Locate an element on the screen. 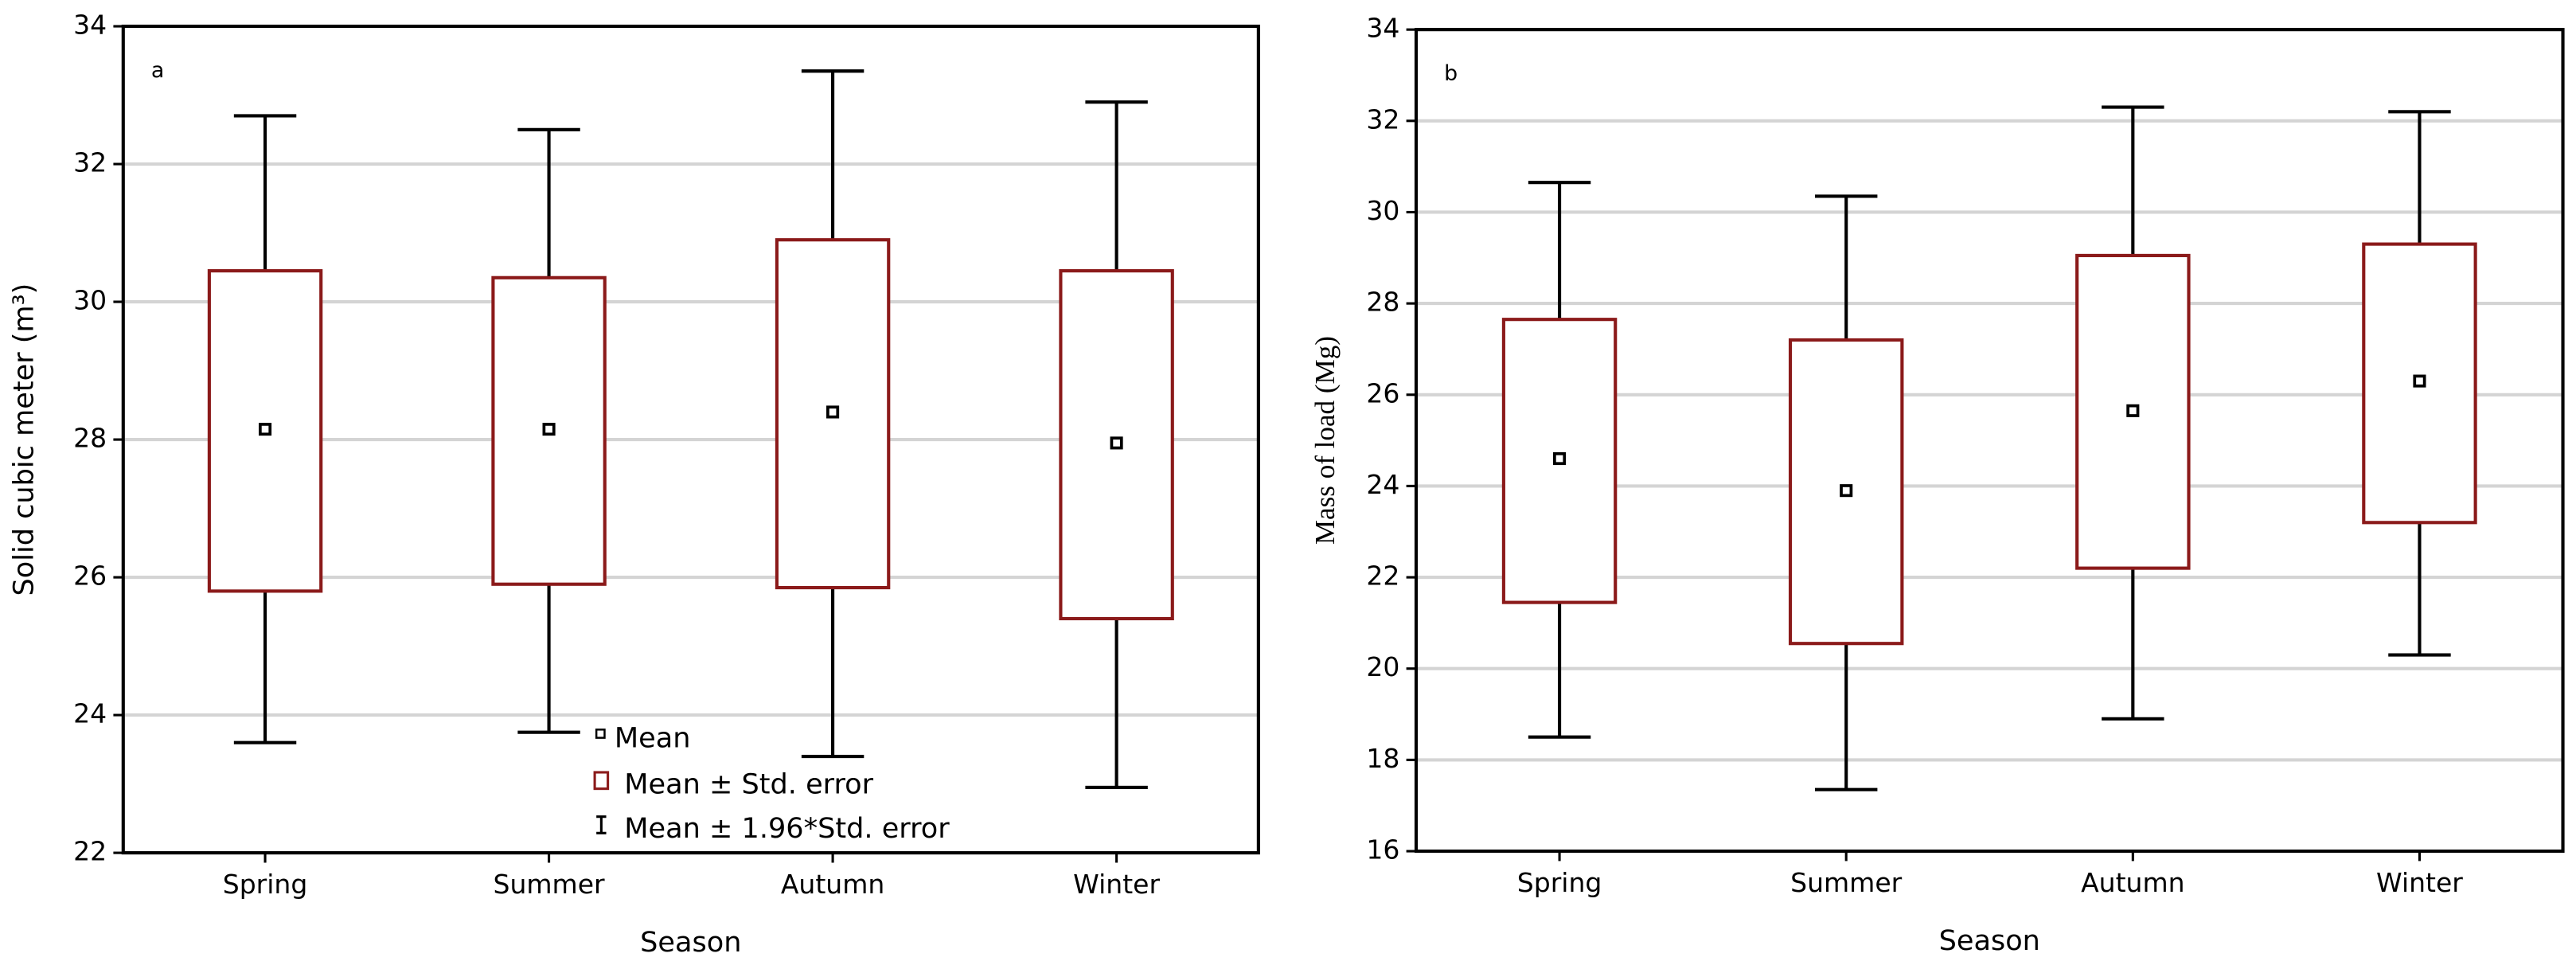 This screenshot has height=965, width=2576. legend-mean-icon is located at coordinates (600, 734).